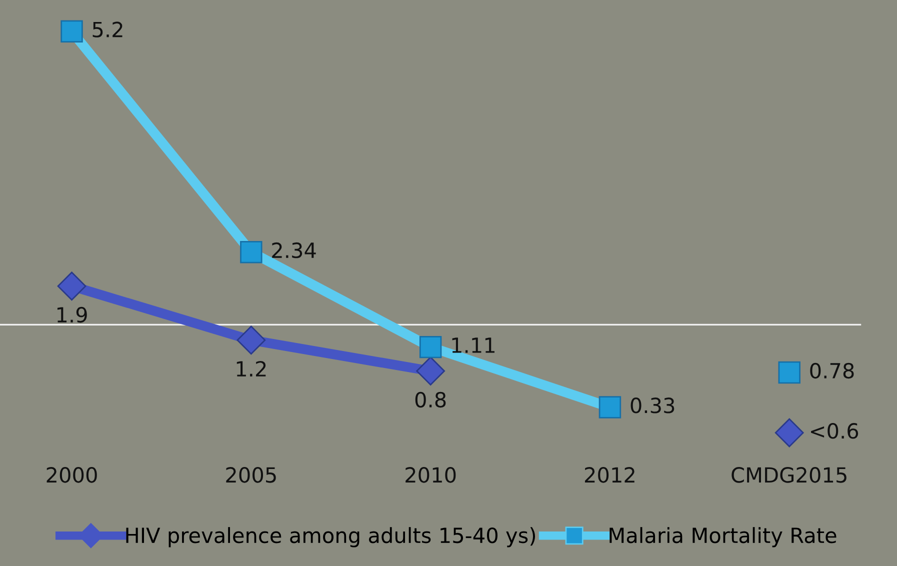 The height and width of the screenshot is (566, 897). I want to click on data-label: 1.9, so click(72, 314).